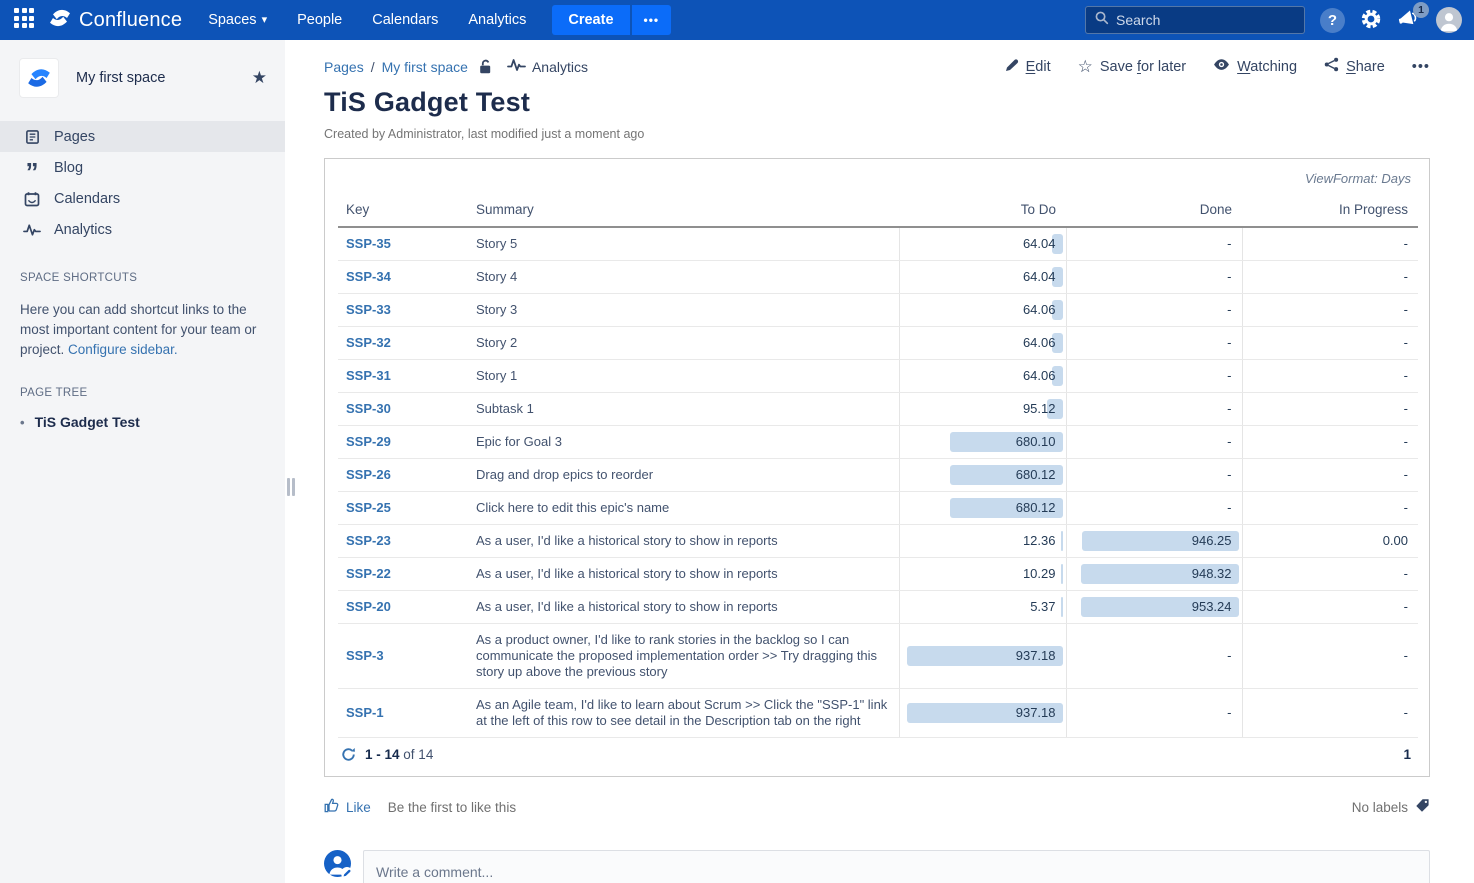 Image resolution: width=1474 pixels, height=883 pixels. Describe the element at coordinates (403, 409) in the screenshot. I see `issue-key-link: SSP-30` at that location.